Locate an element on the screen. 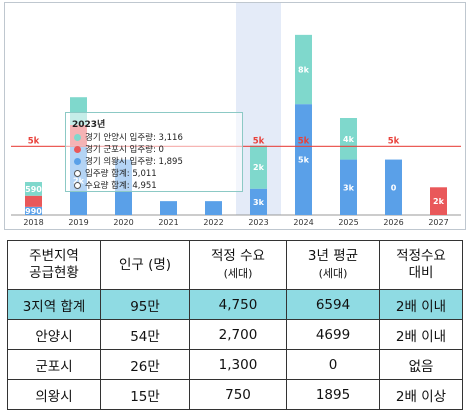  cell-region: 의왕시 is located at coordinates (54, 394).